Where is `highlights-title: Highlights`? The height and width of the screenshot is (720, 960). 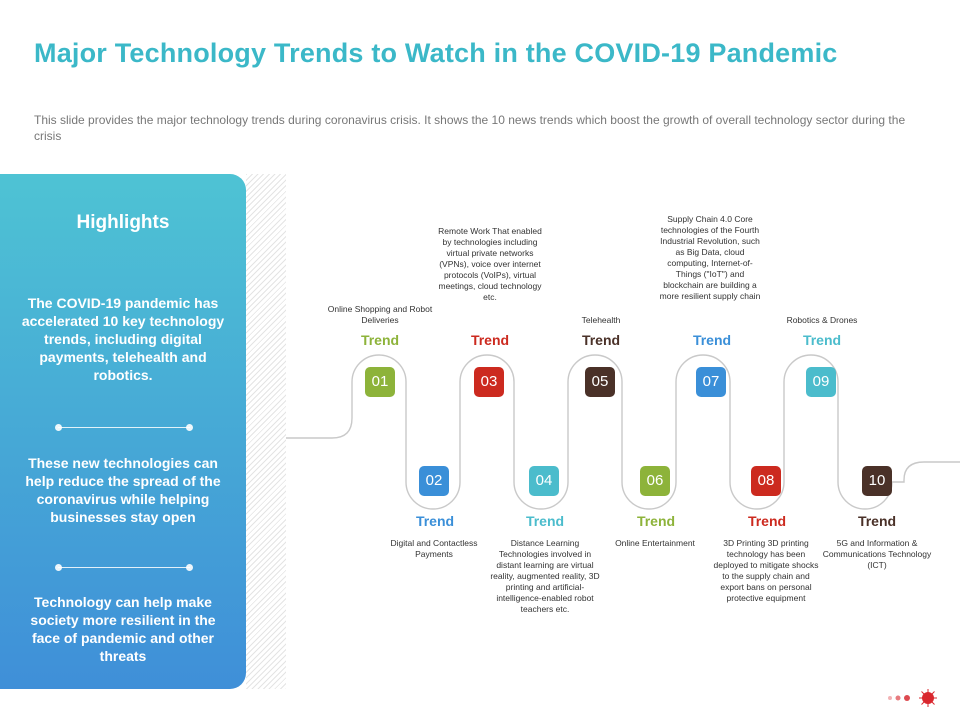
highlights-title: Highlights is located at coordinates (123, 222).